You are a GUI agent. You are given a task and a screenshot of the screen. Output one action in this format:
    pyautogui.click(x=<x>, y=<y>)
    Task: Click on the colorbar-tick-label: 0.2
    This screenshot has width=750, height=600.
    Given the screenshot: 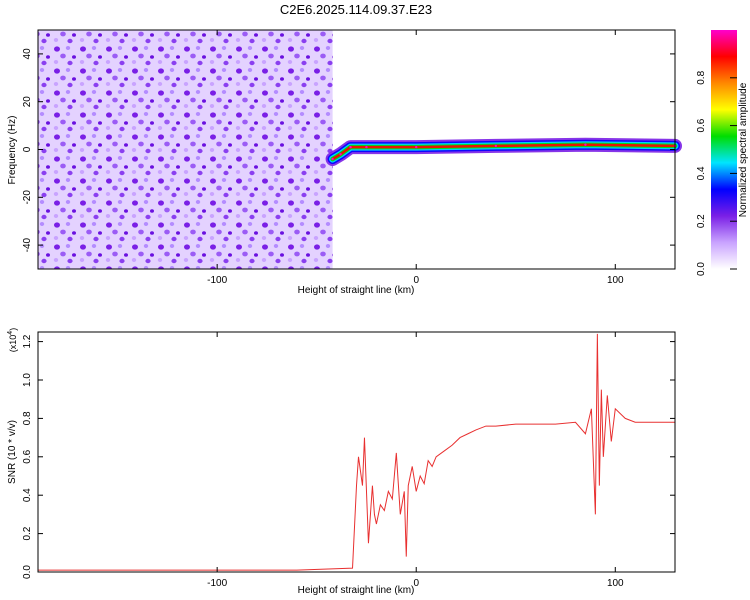 What is the action you would take?
    pyautogui.click(x=701, y=221)
    